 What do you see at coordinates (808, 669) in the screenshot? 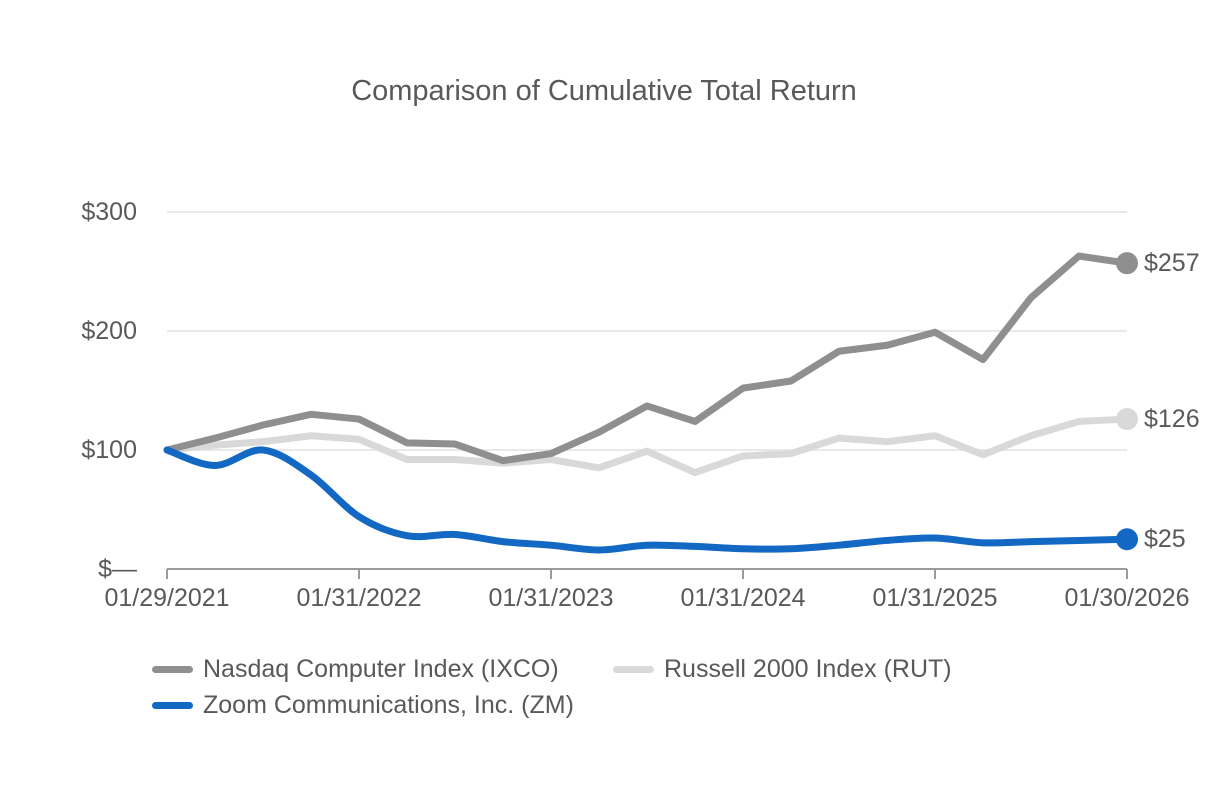
I see `legend-label-rut: Russell 2000 Index (RUT)` at bounding box center [808, 669].